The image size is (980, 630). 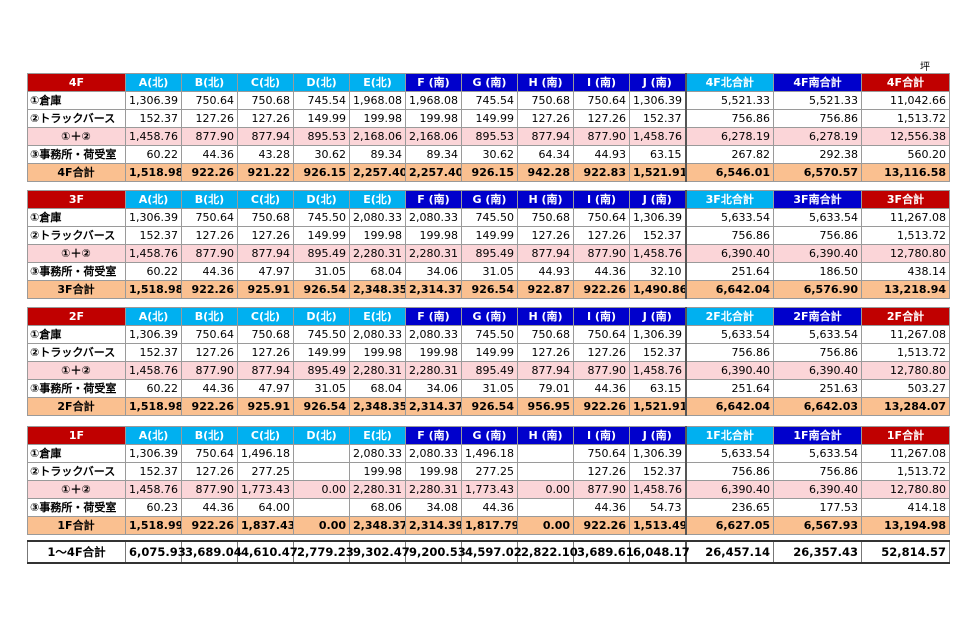 What do you see at coordinates (265, 154) in the screenshot?
I see `table-cell: 43.28` at bounding box center [265, 154].